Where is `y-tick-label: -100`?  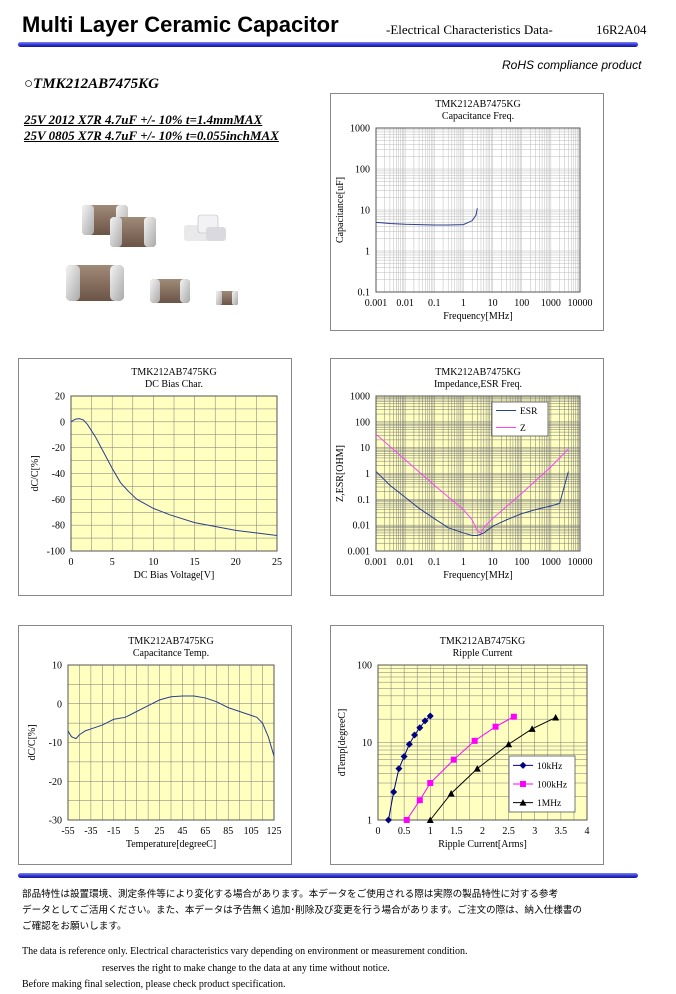
y-tick-label: -100 is located at coordinates (56, 552).